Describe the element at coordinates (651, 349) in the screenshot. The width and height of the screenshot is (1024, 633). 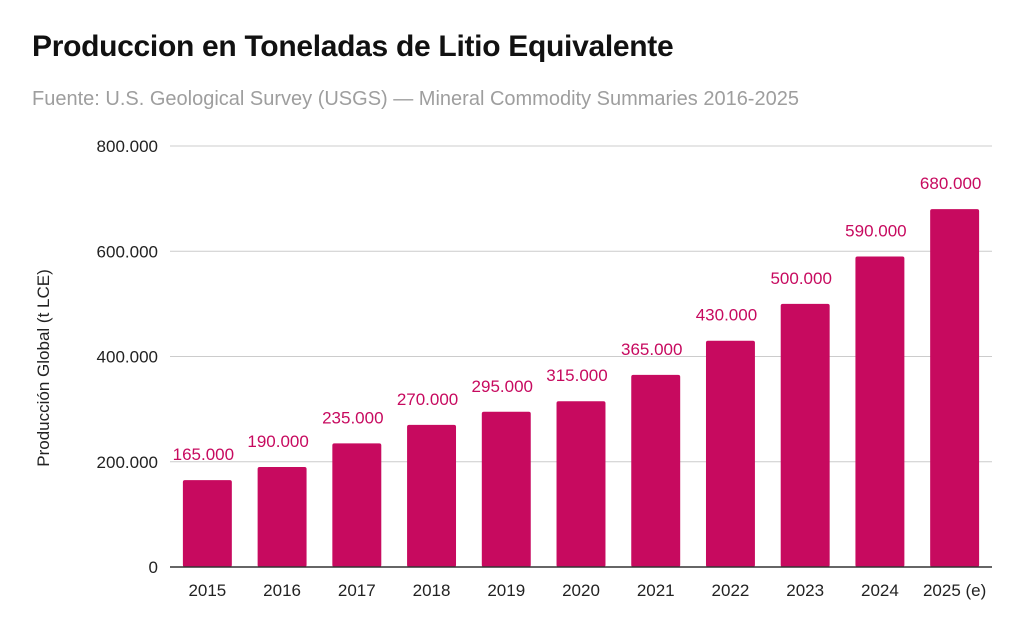
I see `data-label: 365.000` at that location.